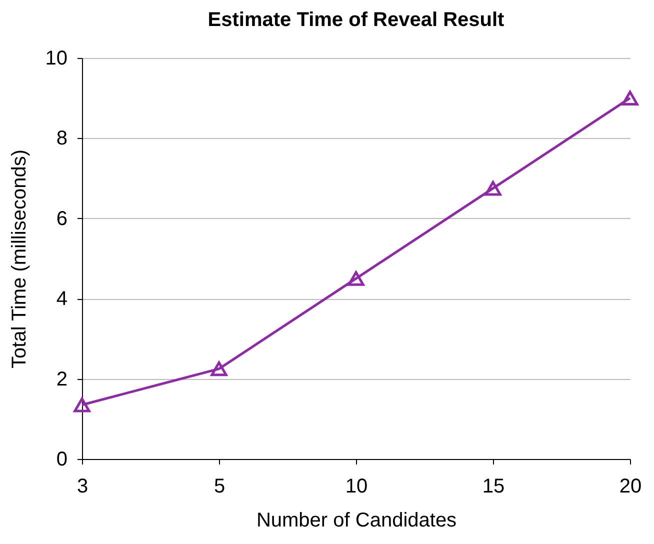  Describe the element at coordinates (220, 487) in the screenshot. I see `x-tick-label: 5` at that location.